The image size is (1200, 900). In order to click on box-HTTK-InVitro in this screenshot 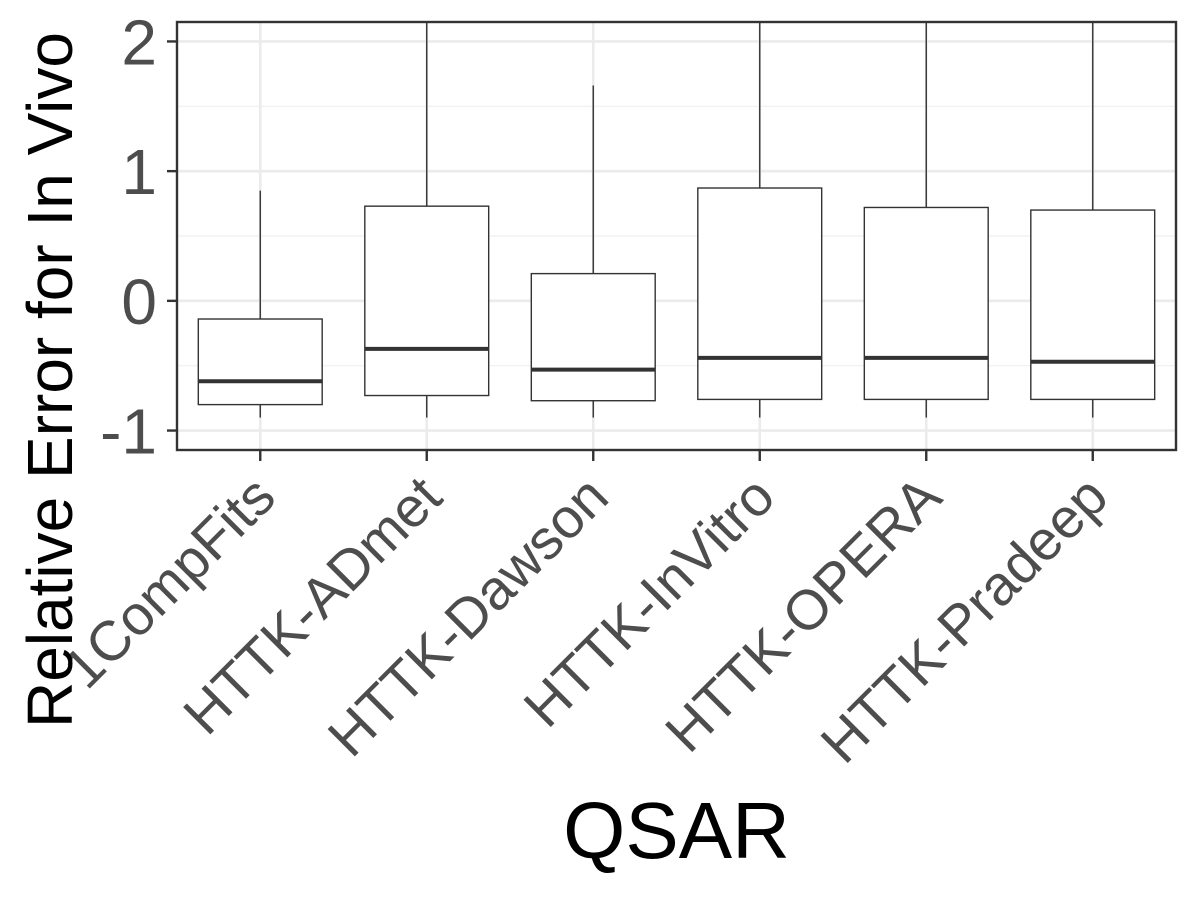, I will do `click(760, 220)`.